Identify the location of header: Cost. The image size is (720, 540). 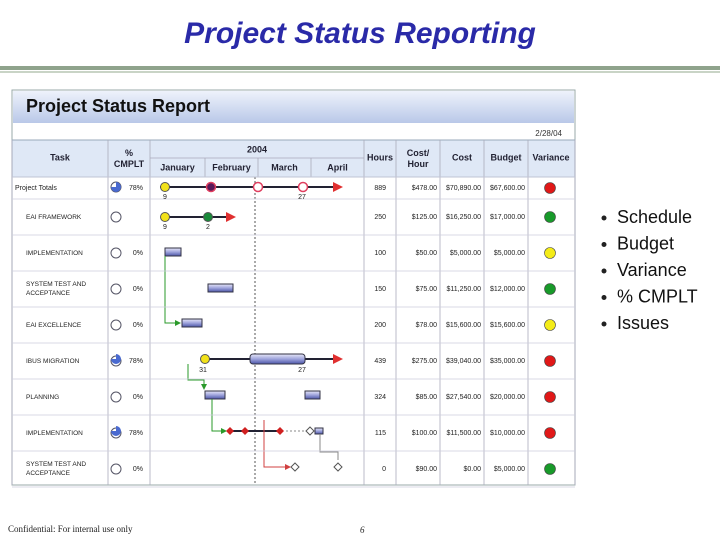
(462, 157).